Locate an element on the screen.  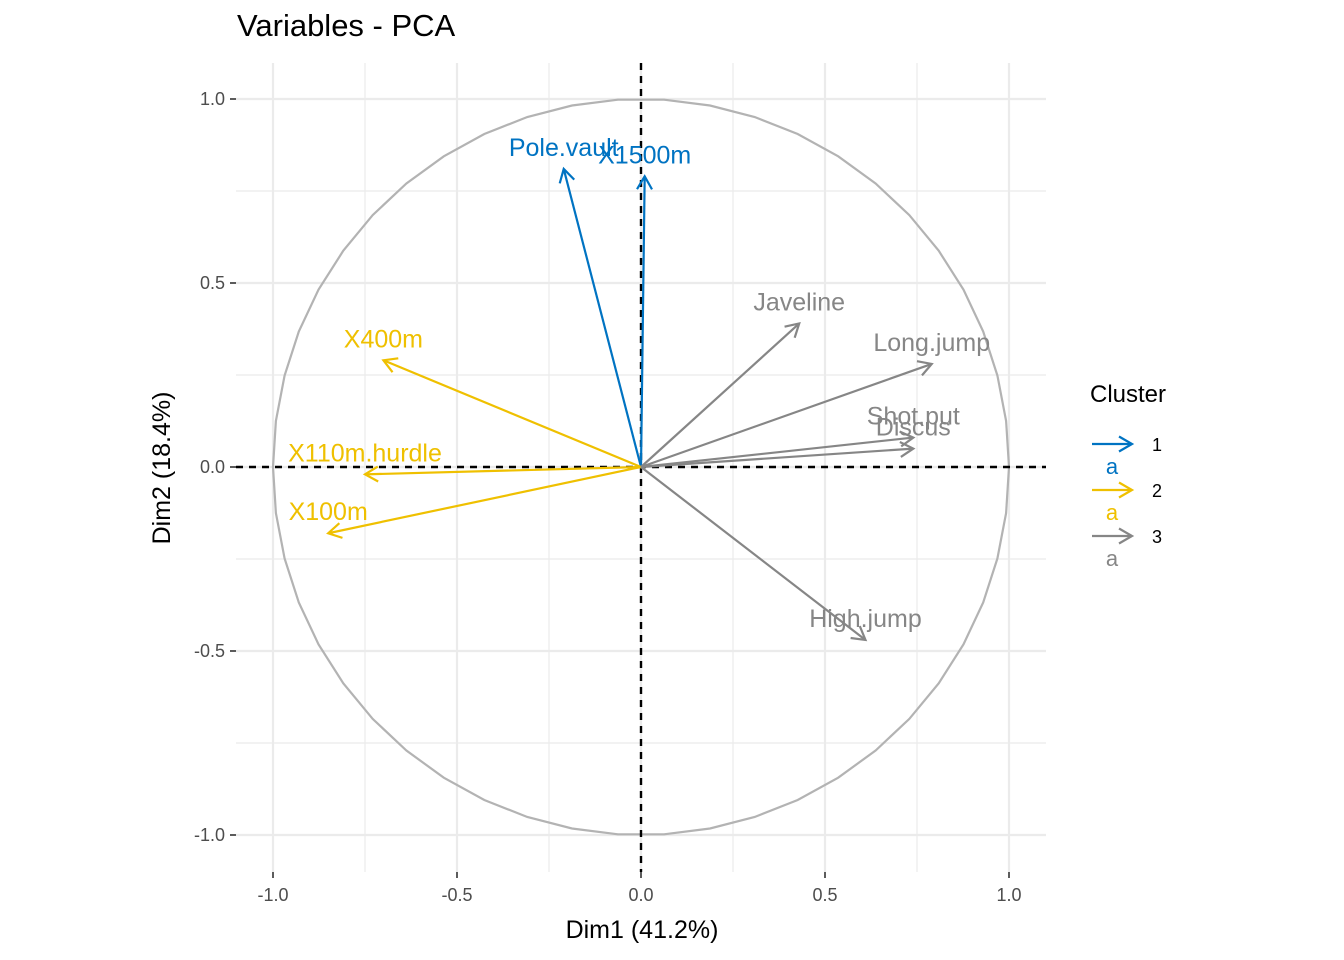
variable-arrow-long-jump is located at coordinates (787, 414).